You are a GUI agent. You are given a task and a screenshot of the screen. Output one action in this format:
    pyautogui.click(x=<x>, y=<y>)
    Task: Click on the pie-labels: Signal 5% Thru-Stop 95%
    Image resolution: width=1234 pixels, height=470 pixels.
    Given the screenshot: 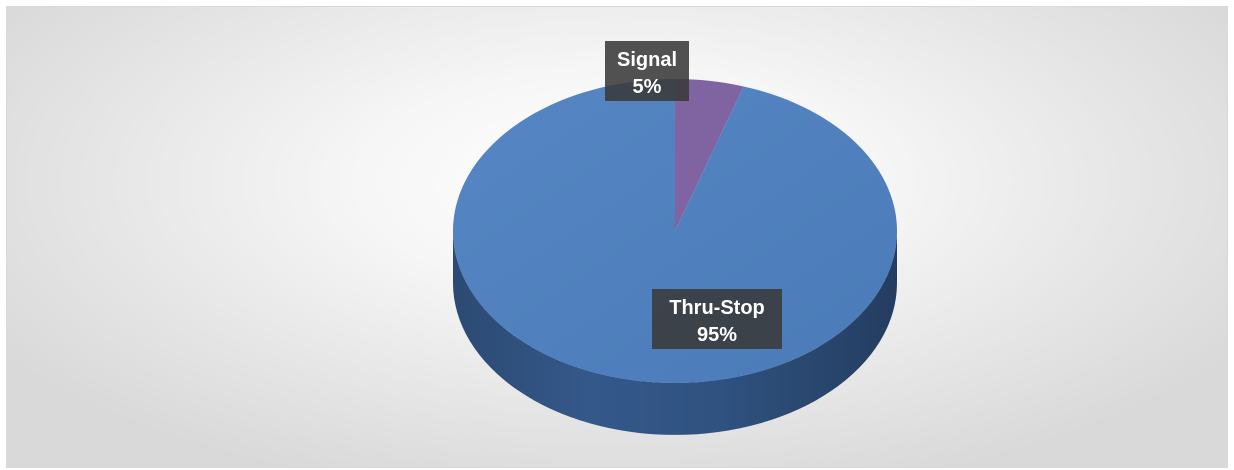 What is the action you would take?
    pyautogui.click(x=693, y=195)
    